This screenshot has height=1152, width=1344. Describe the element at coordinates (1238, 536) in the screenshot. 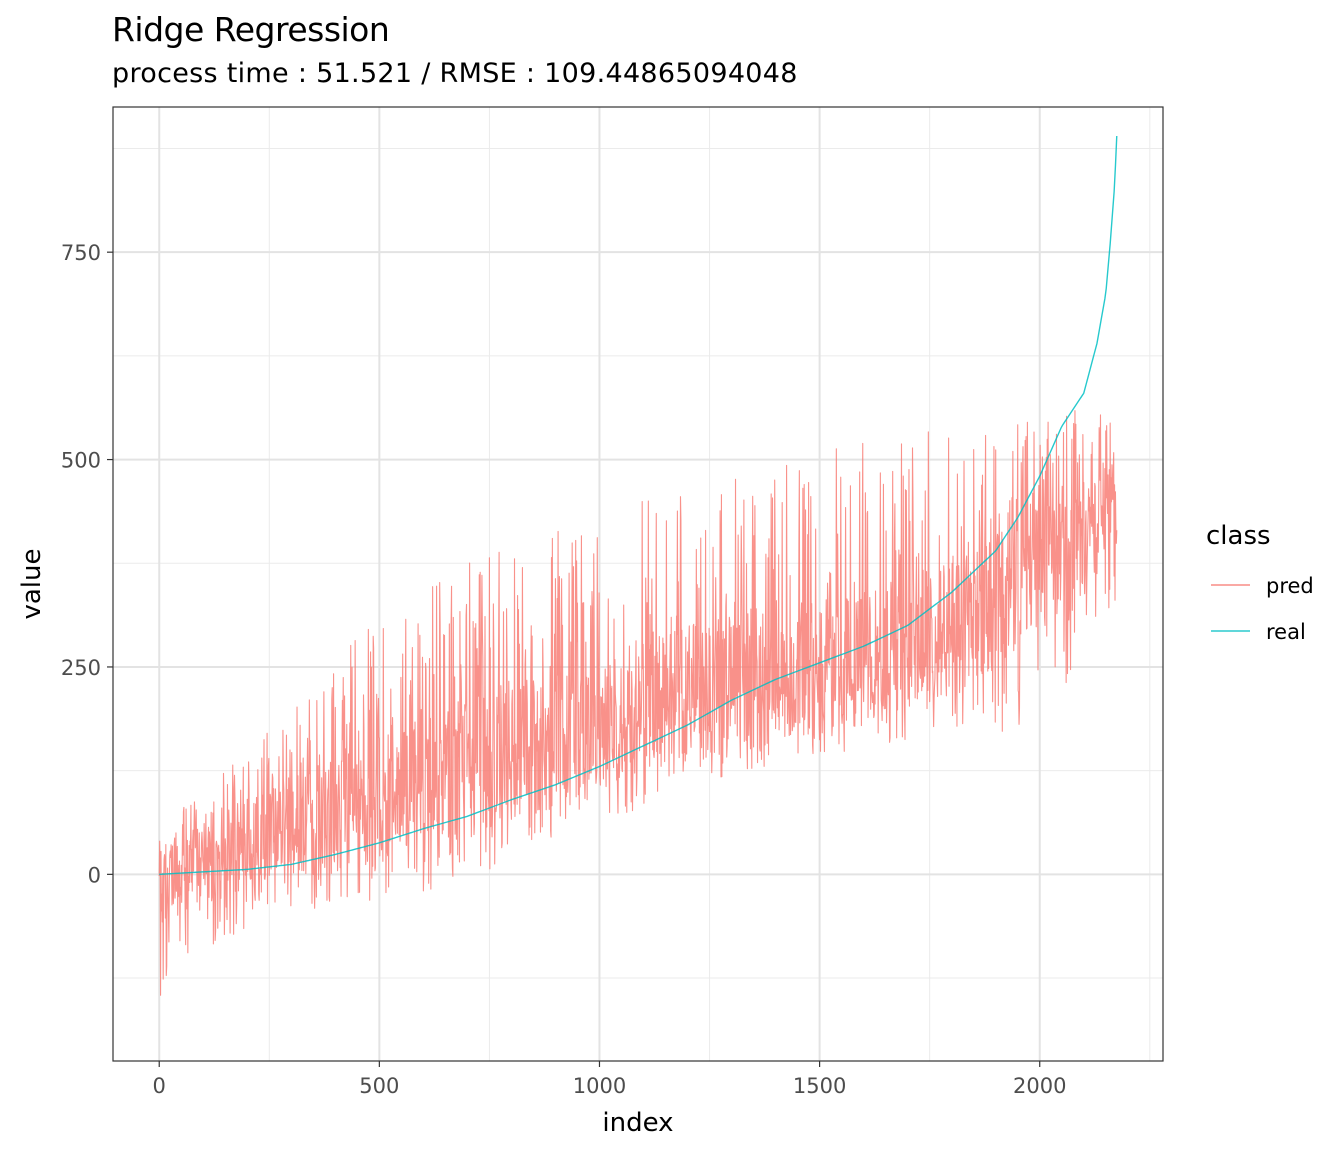

I see `legend-title: class` at that location.